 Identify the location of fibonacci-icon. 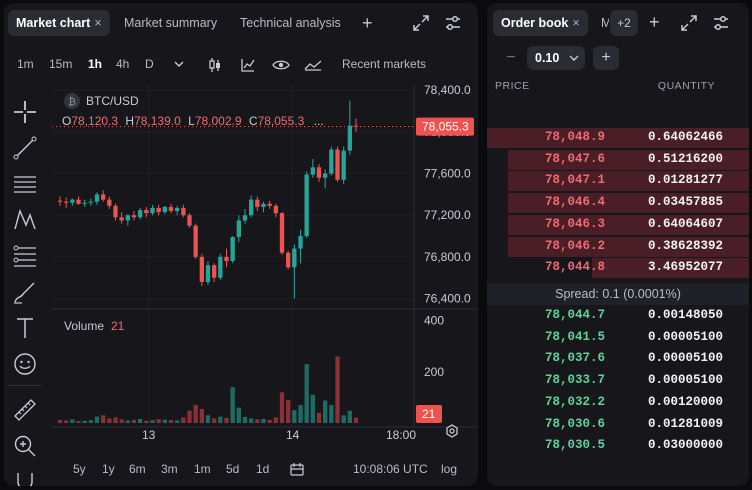
(25, 256).